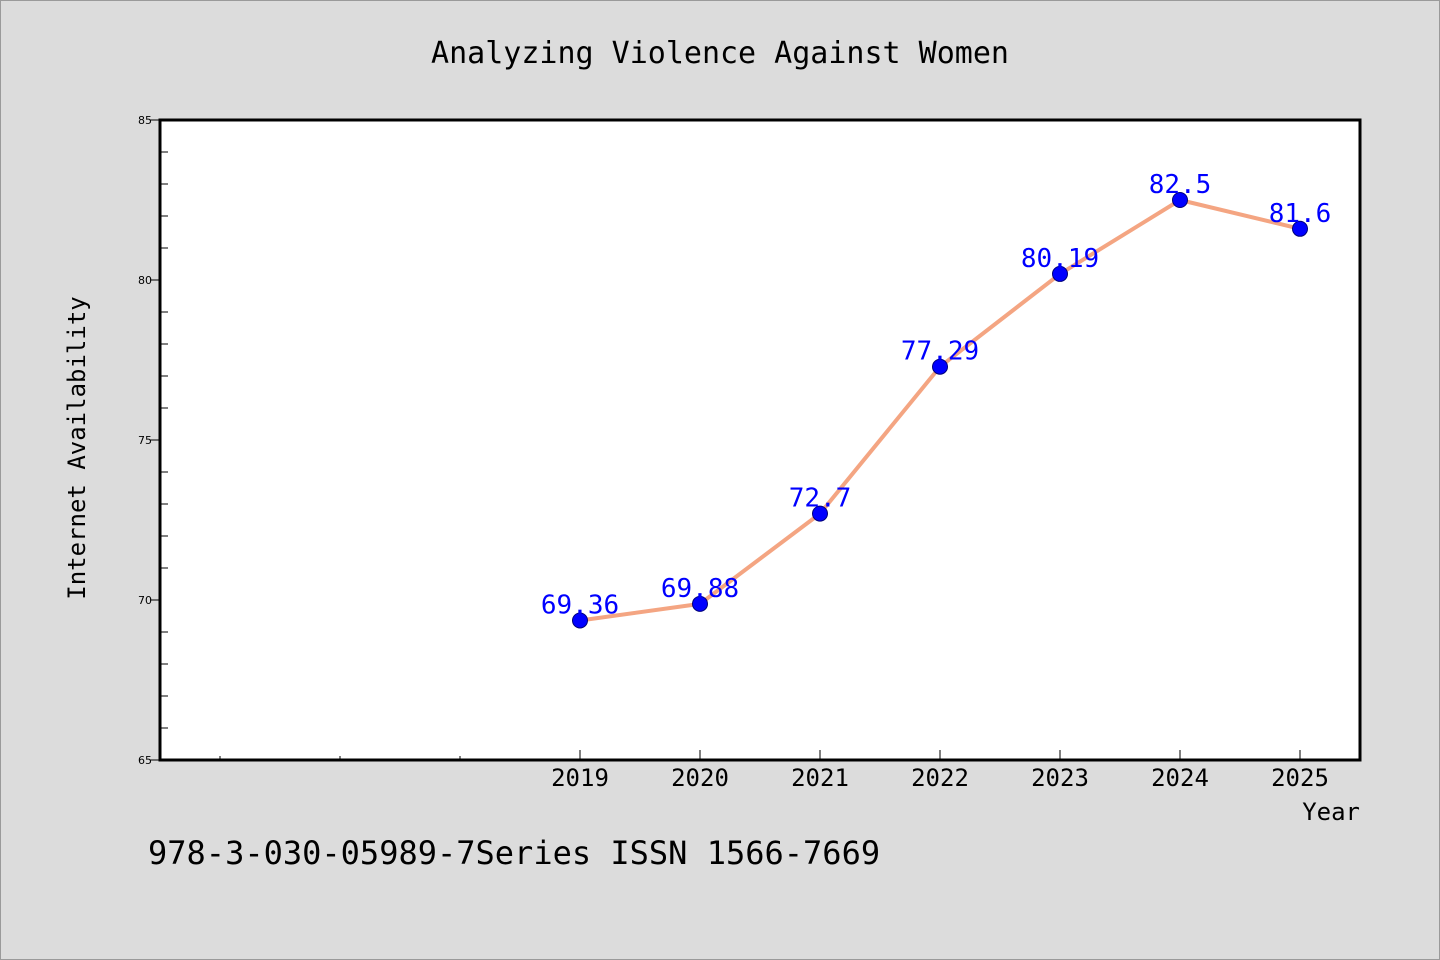 Image resolution: width=1440 pixels, height=960 pixels. Describe the element at coordinates (940, 352) in the screenshot. I see `data-label: 77.29` at that location.